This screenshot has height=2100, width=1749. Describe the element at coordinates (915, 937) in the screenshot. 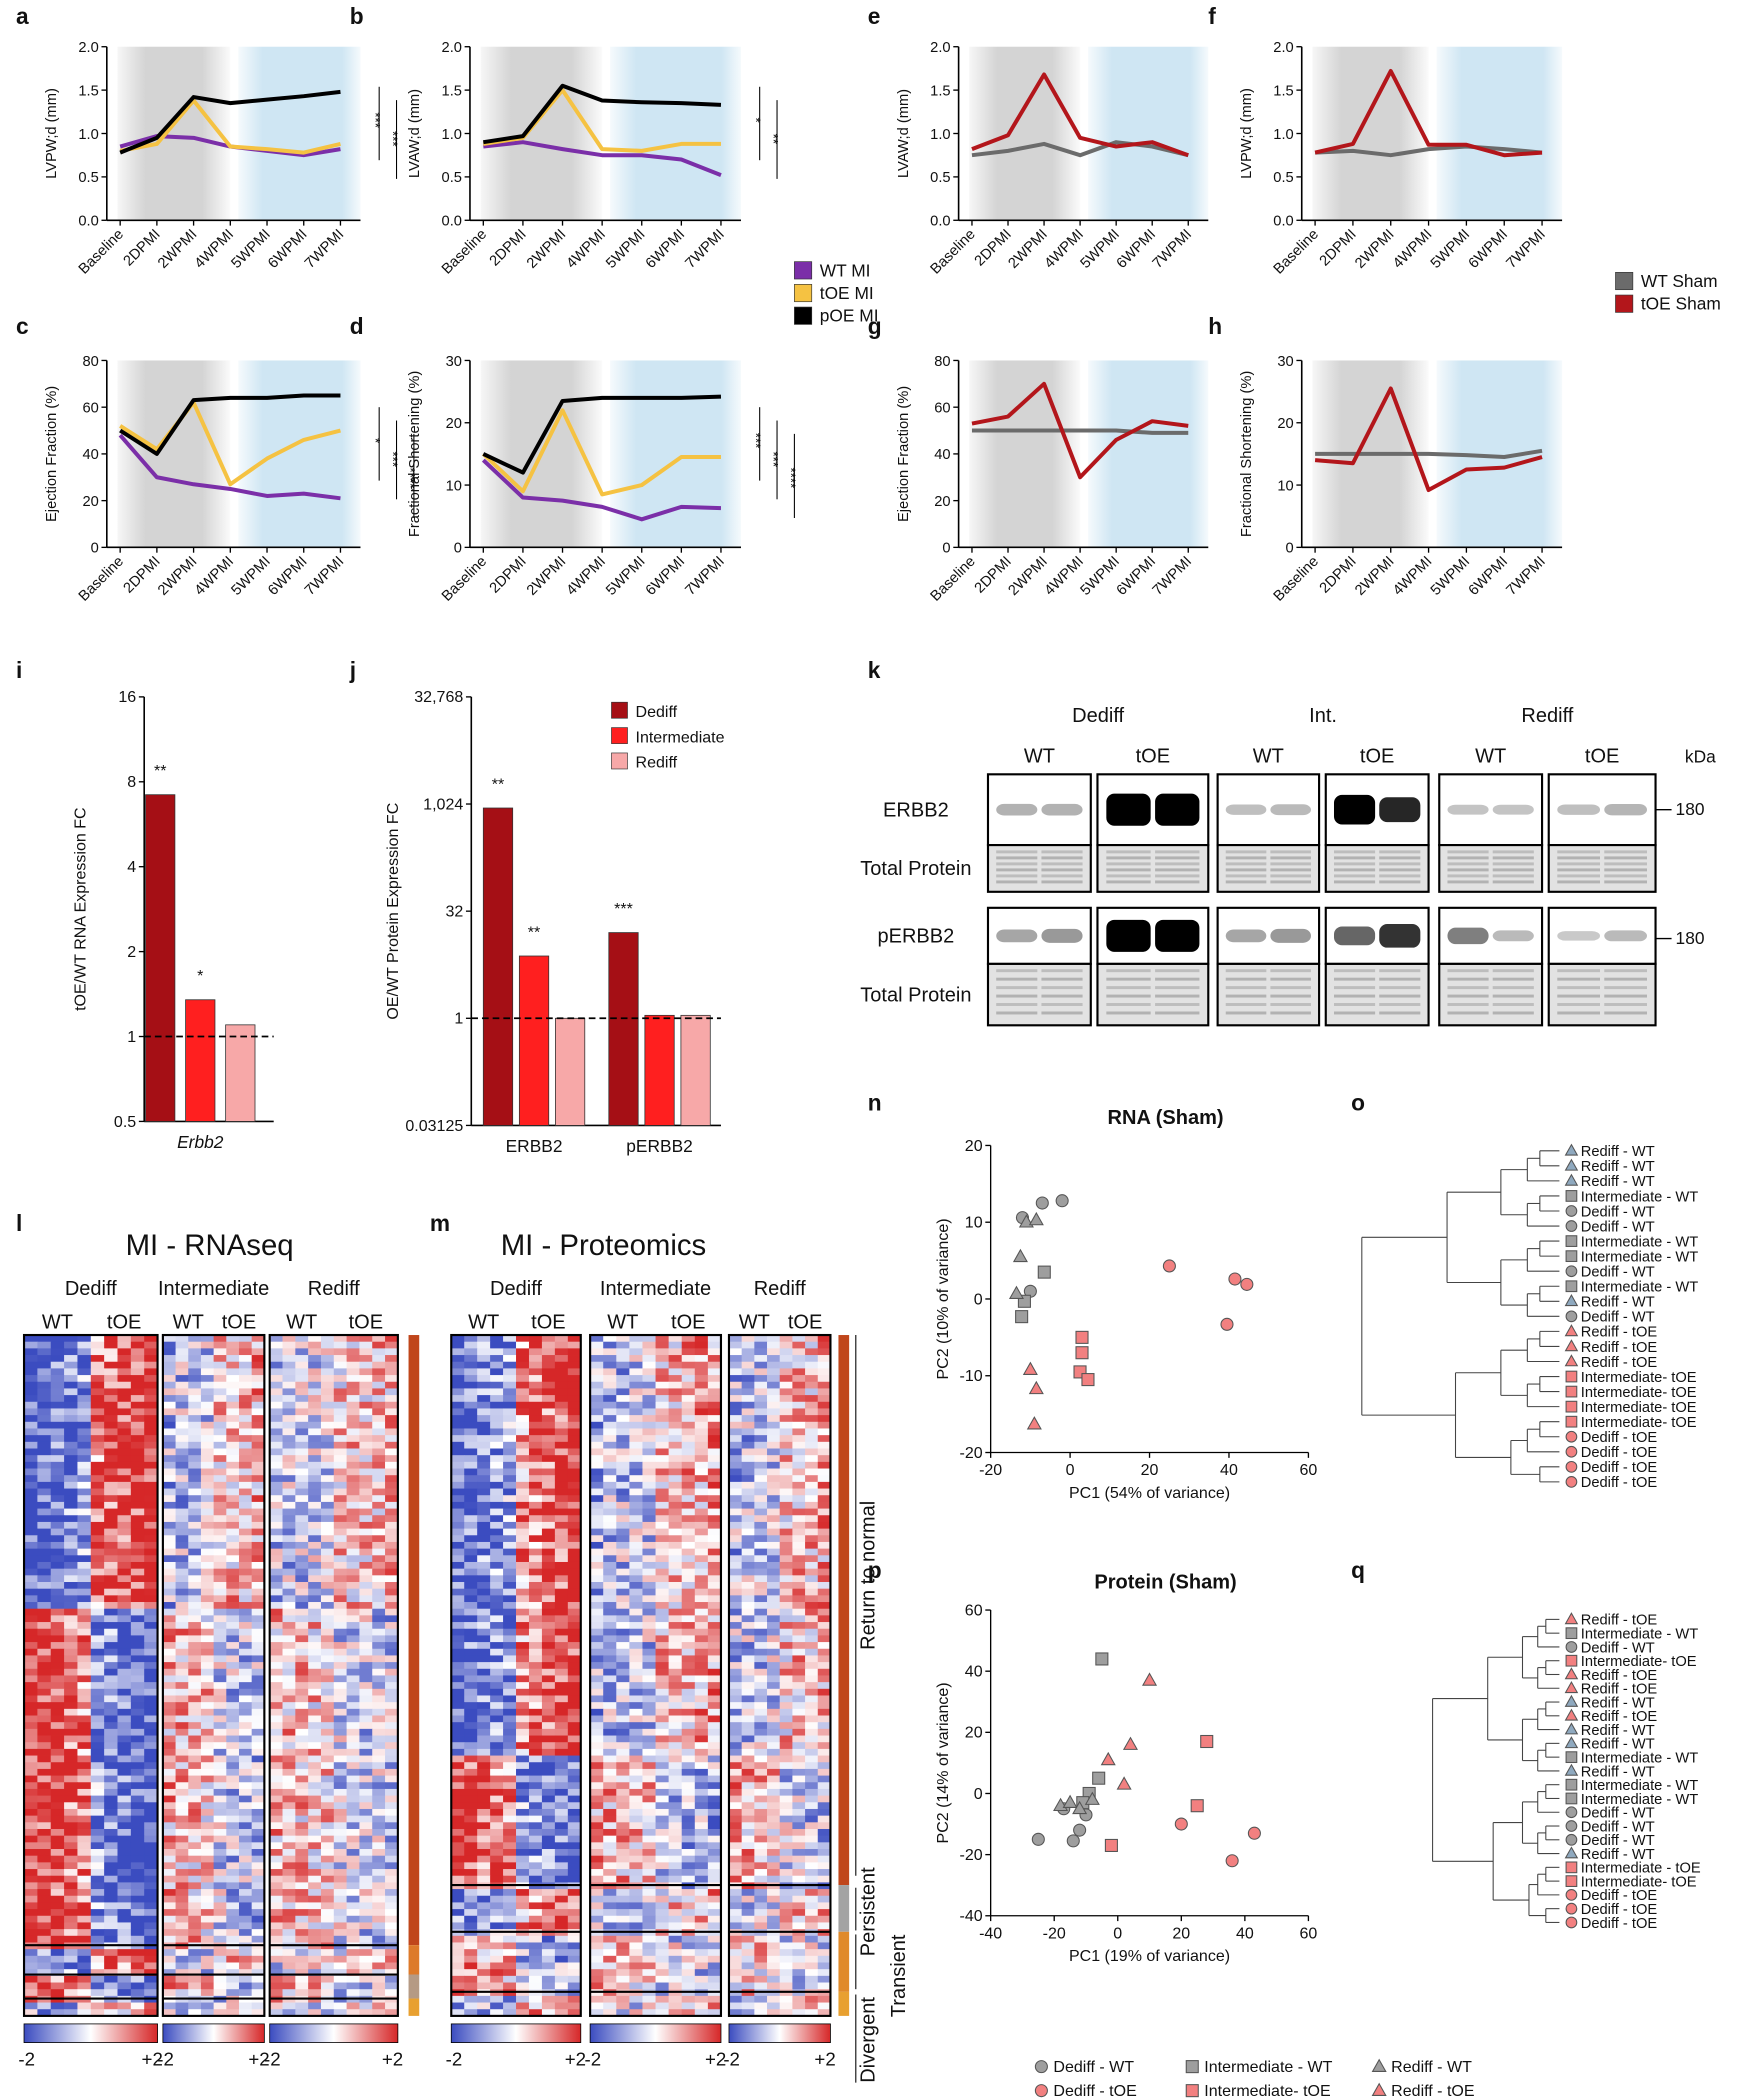

I see `blot-row-label: pERBB2` at that location.